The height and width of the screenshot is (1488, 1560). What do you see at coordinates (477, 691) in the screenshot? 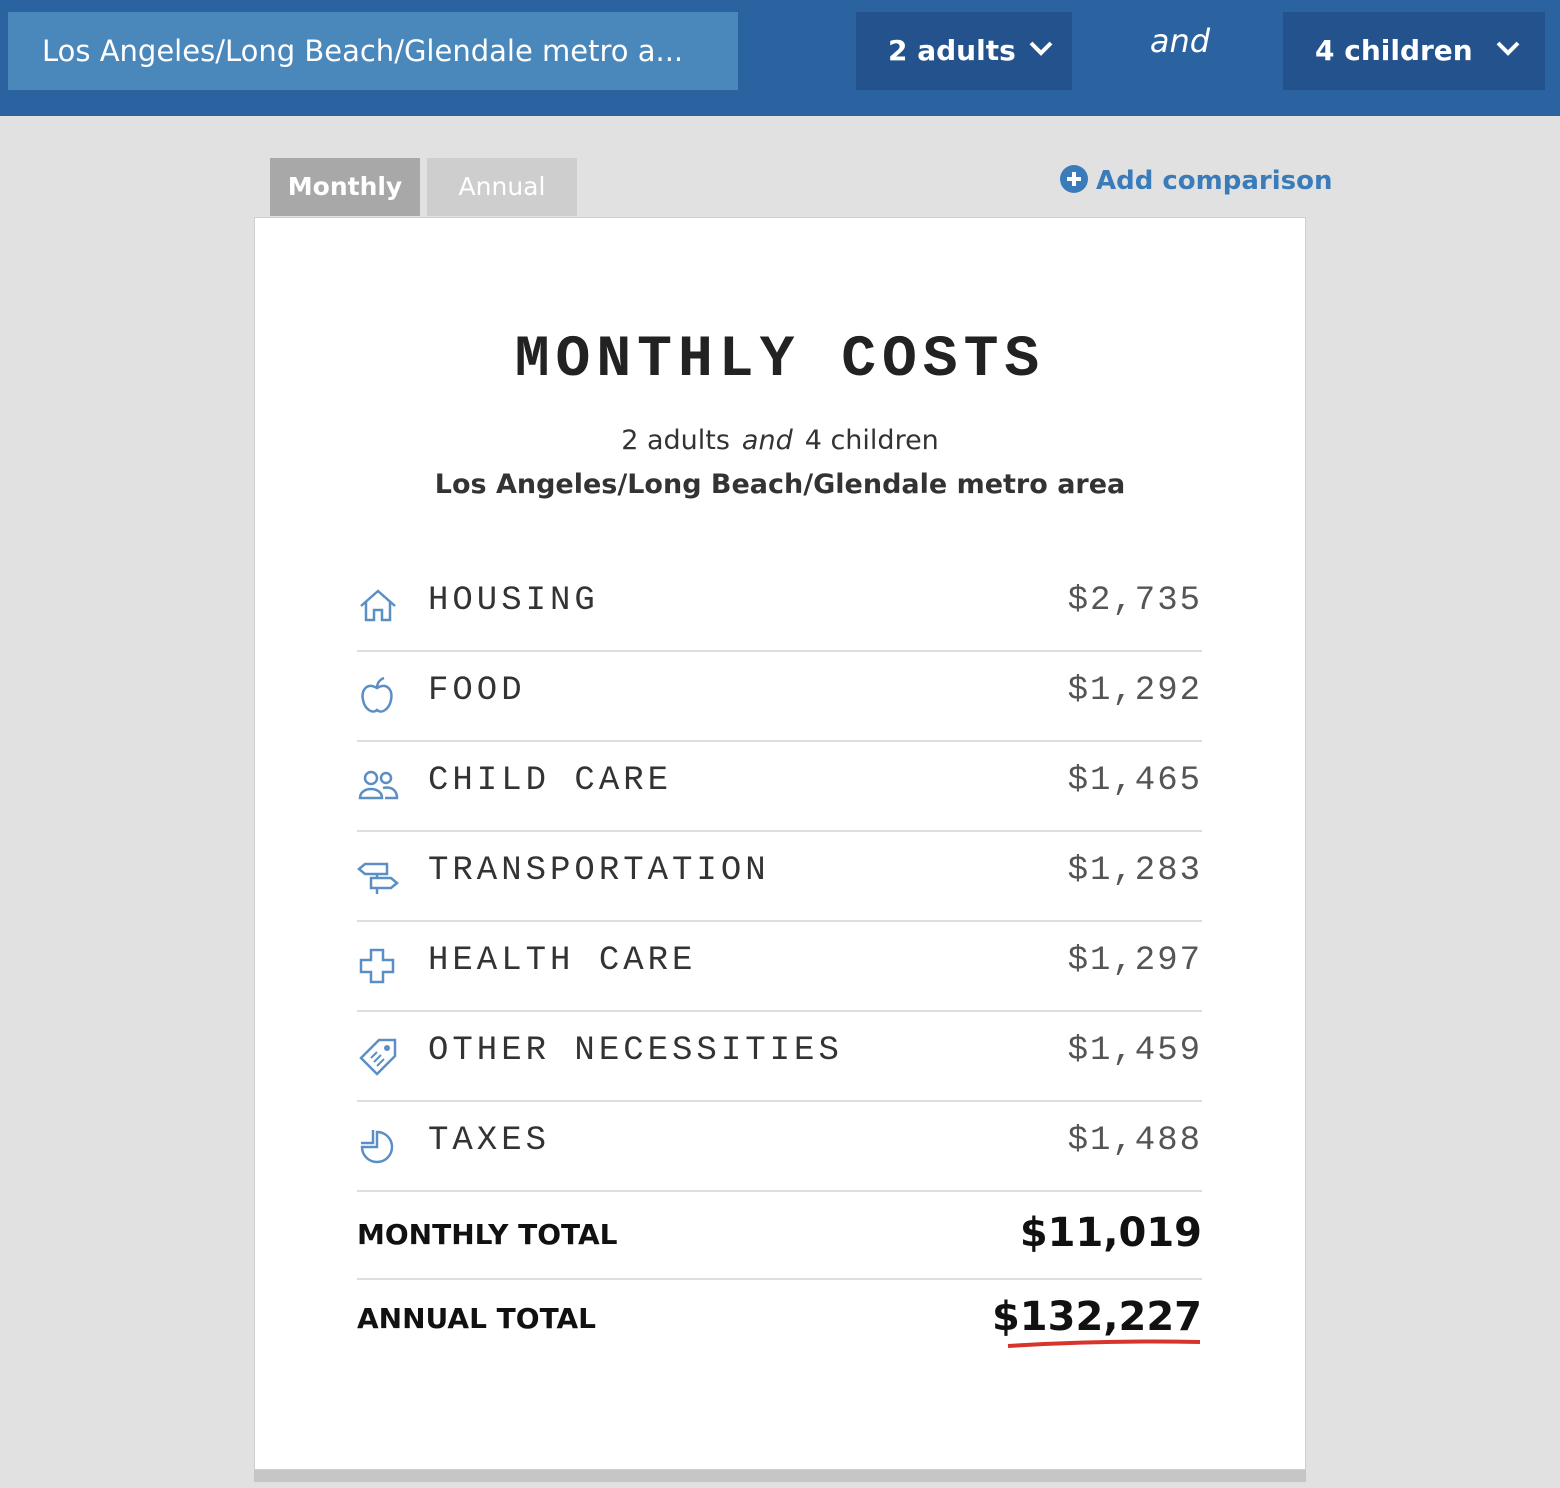
I see `row-label: FOOD` at bounding box center [477, 691].